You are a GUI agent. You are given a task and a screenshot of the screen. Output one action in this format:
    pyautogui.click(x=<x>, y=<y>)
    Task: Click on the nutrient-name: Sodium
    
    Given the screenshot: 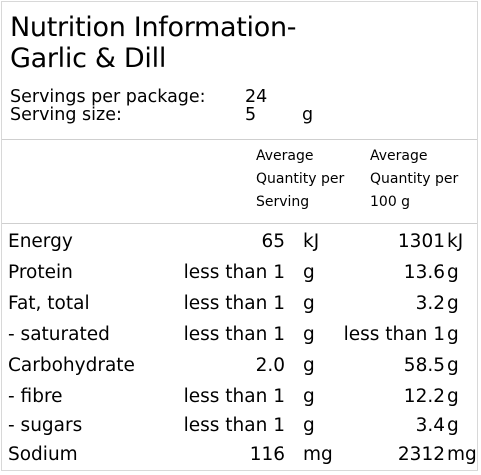 What is the action you would take?
    pyautogui.click(x=43, y=454)
    